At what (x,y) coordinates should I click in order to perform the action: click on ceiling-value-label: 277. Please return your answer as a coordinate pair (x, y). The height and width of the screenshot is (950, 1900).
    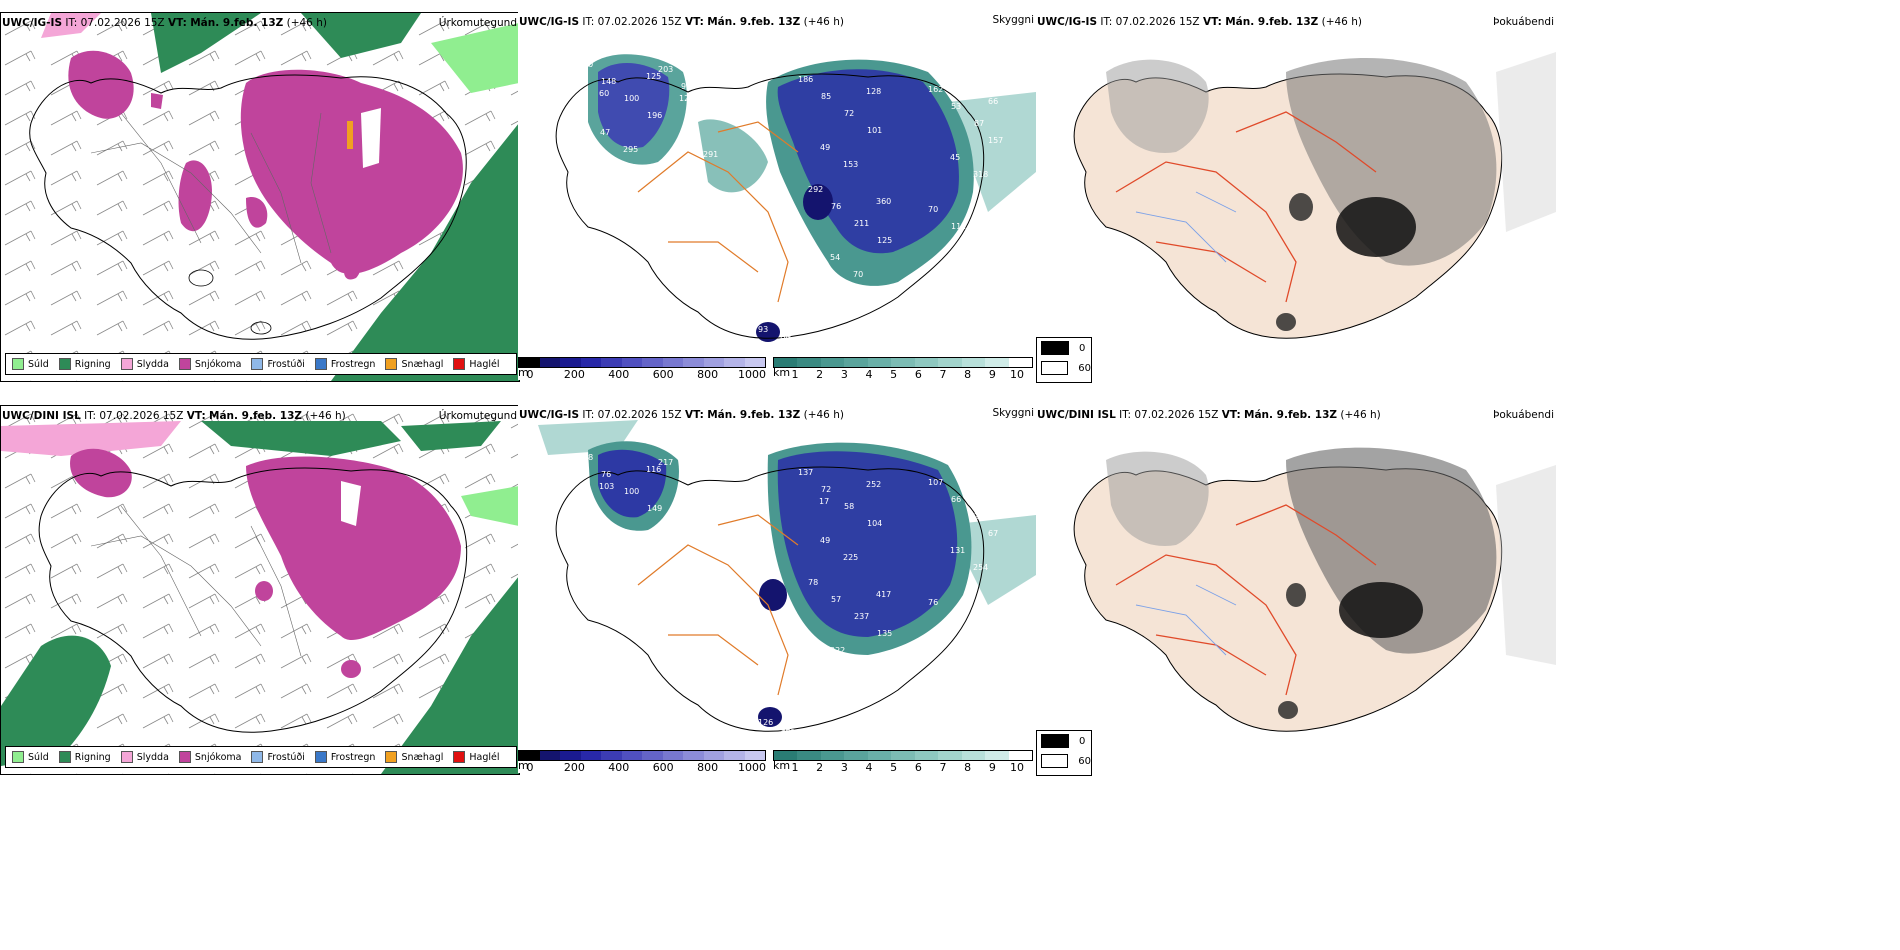
    Looking at the image, I should click on (995, 614).